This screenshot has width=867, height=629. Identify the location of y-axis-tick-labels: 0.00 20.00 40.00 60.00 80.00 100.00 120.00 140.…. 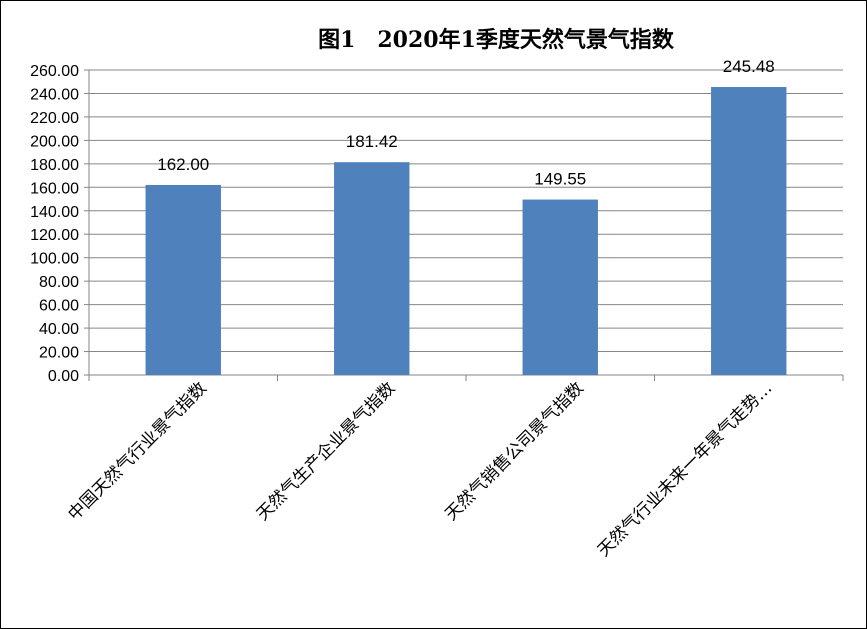
(54, 224).